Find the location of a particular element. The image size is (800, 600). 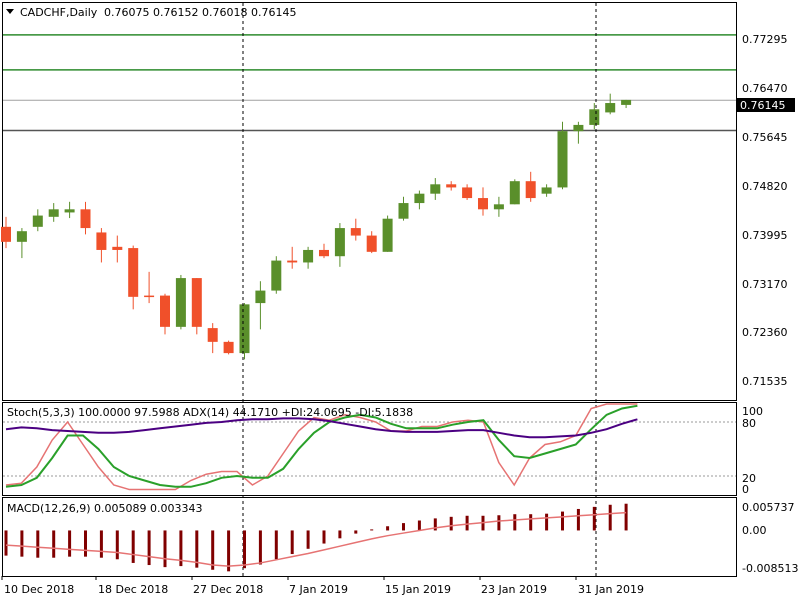

last-price-tag is located at coordinates (766, 105).